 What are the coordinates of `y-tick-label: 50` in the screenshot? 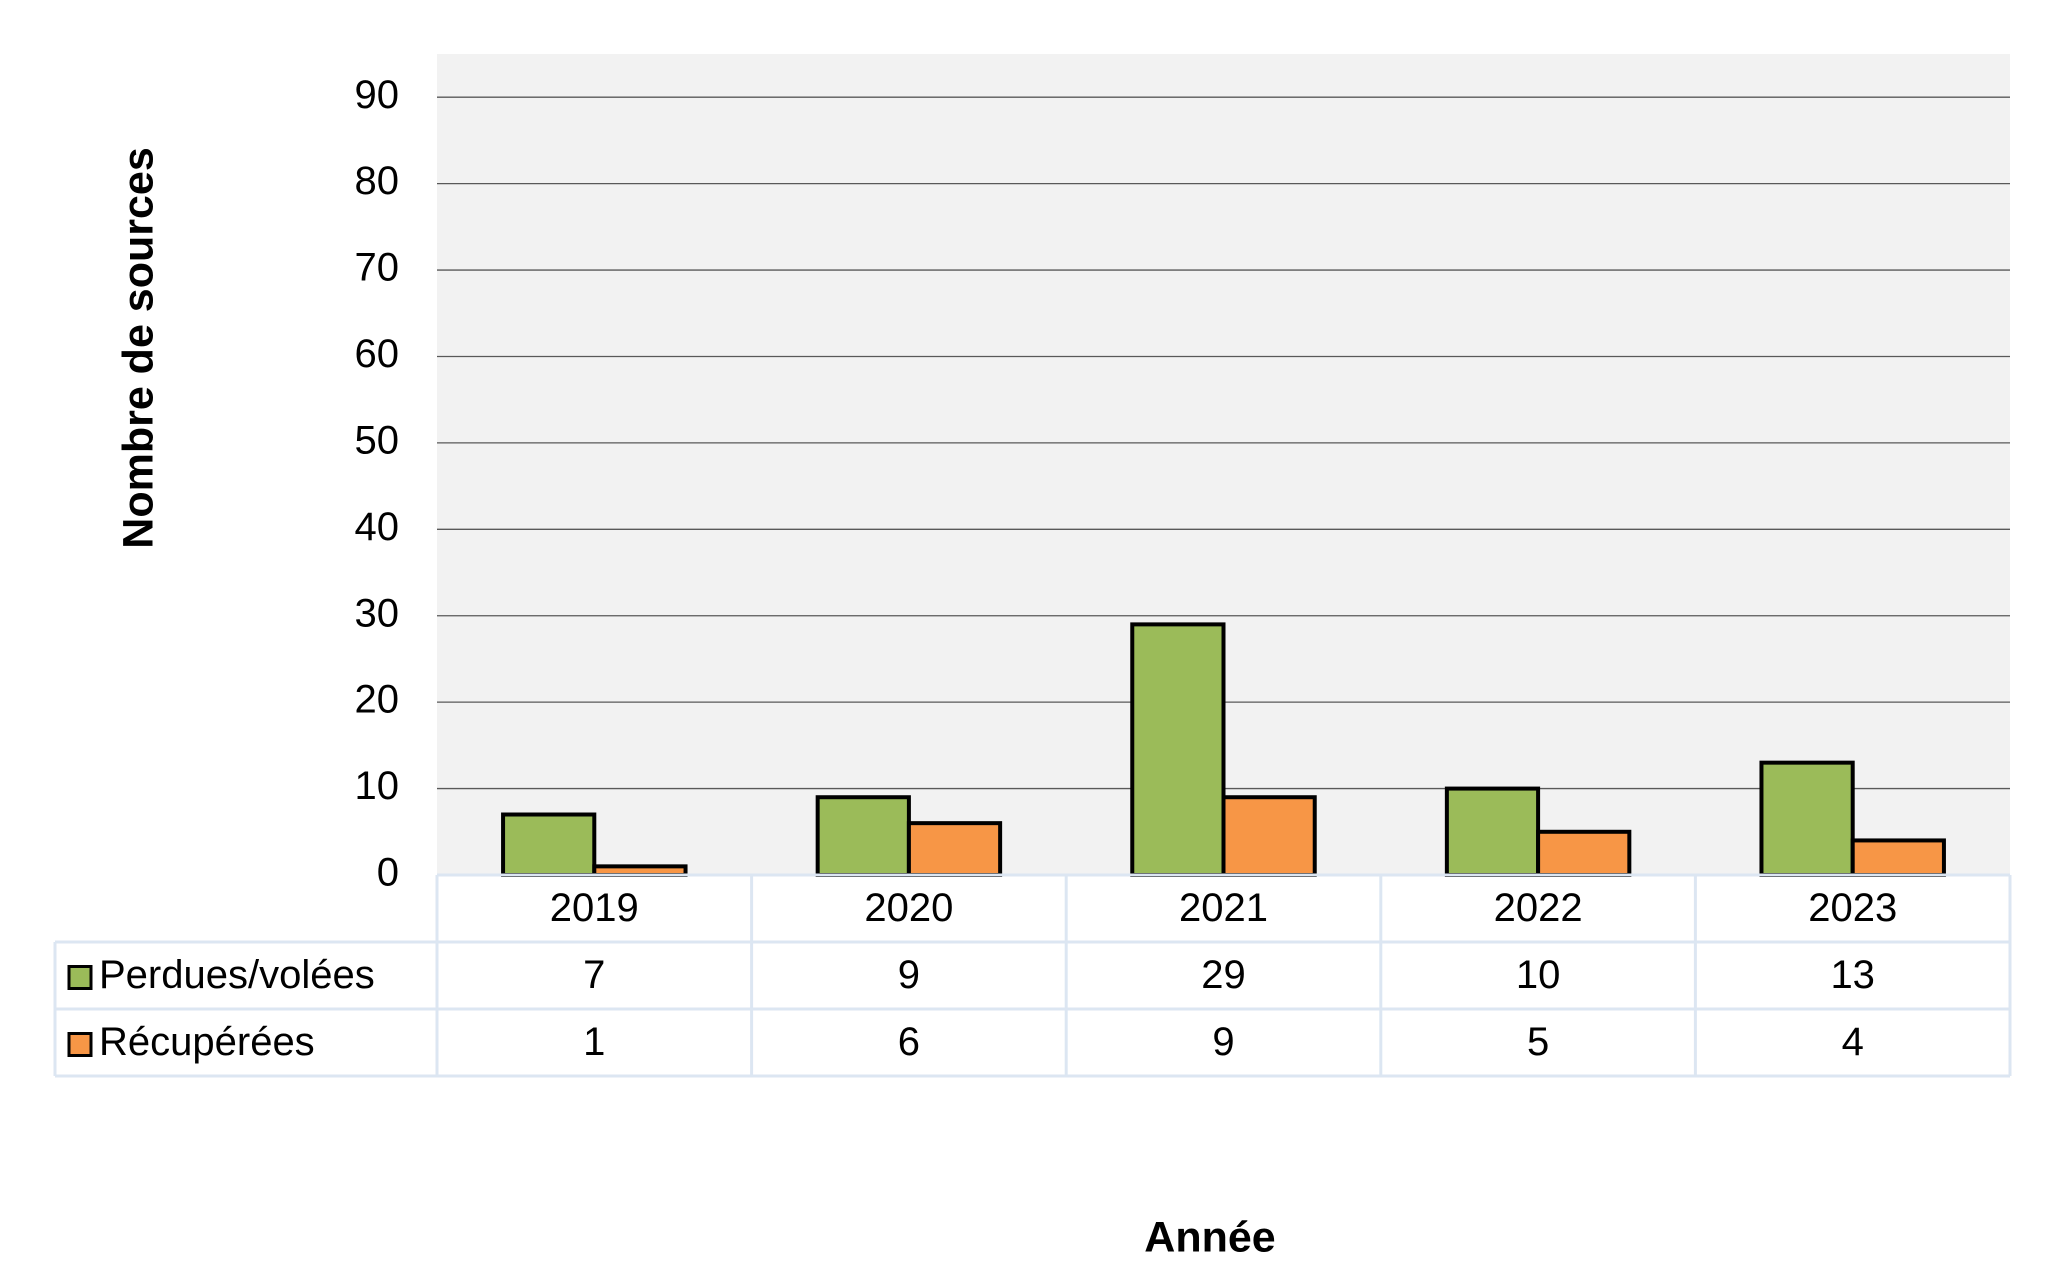 It's located at (377, 440).